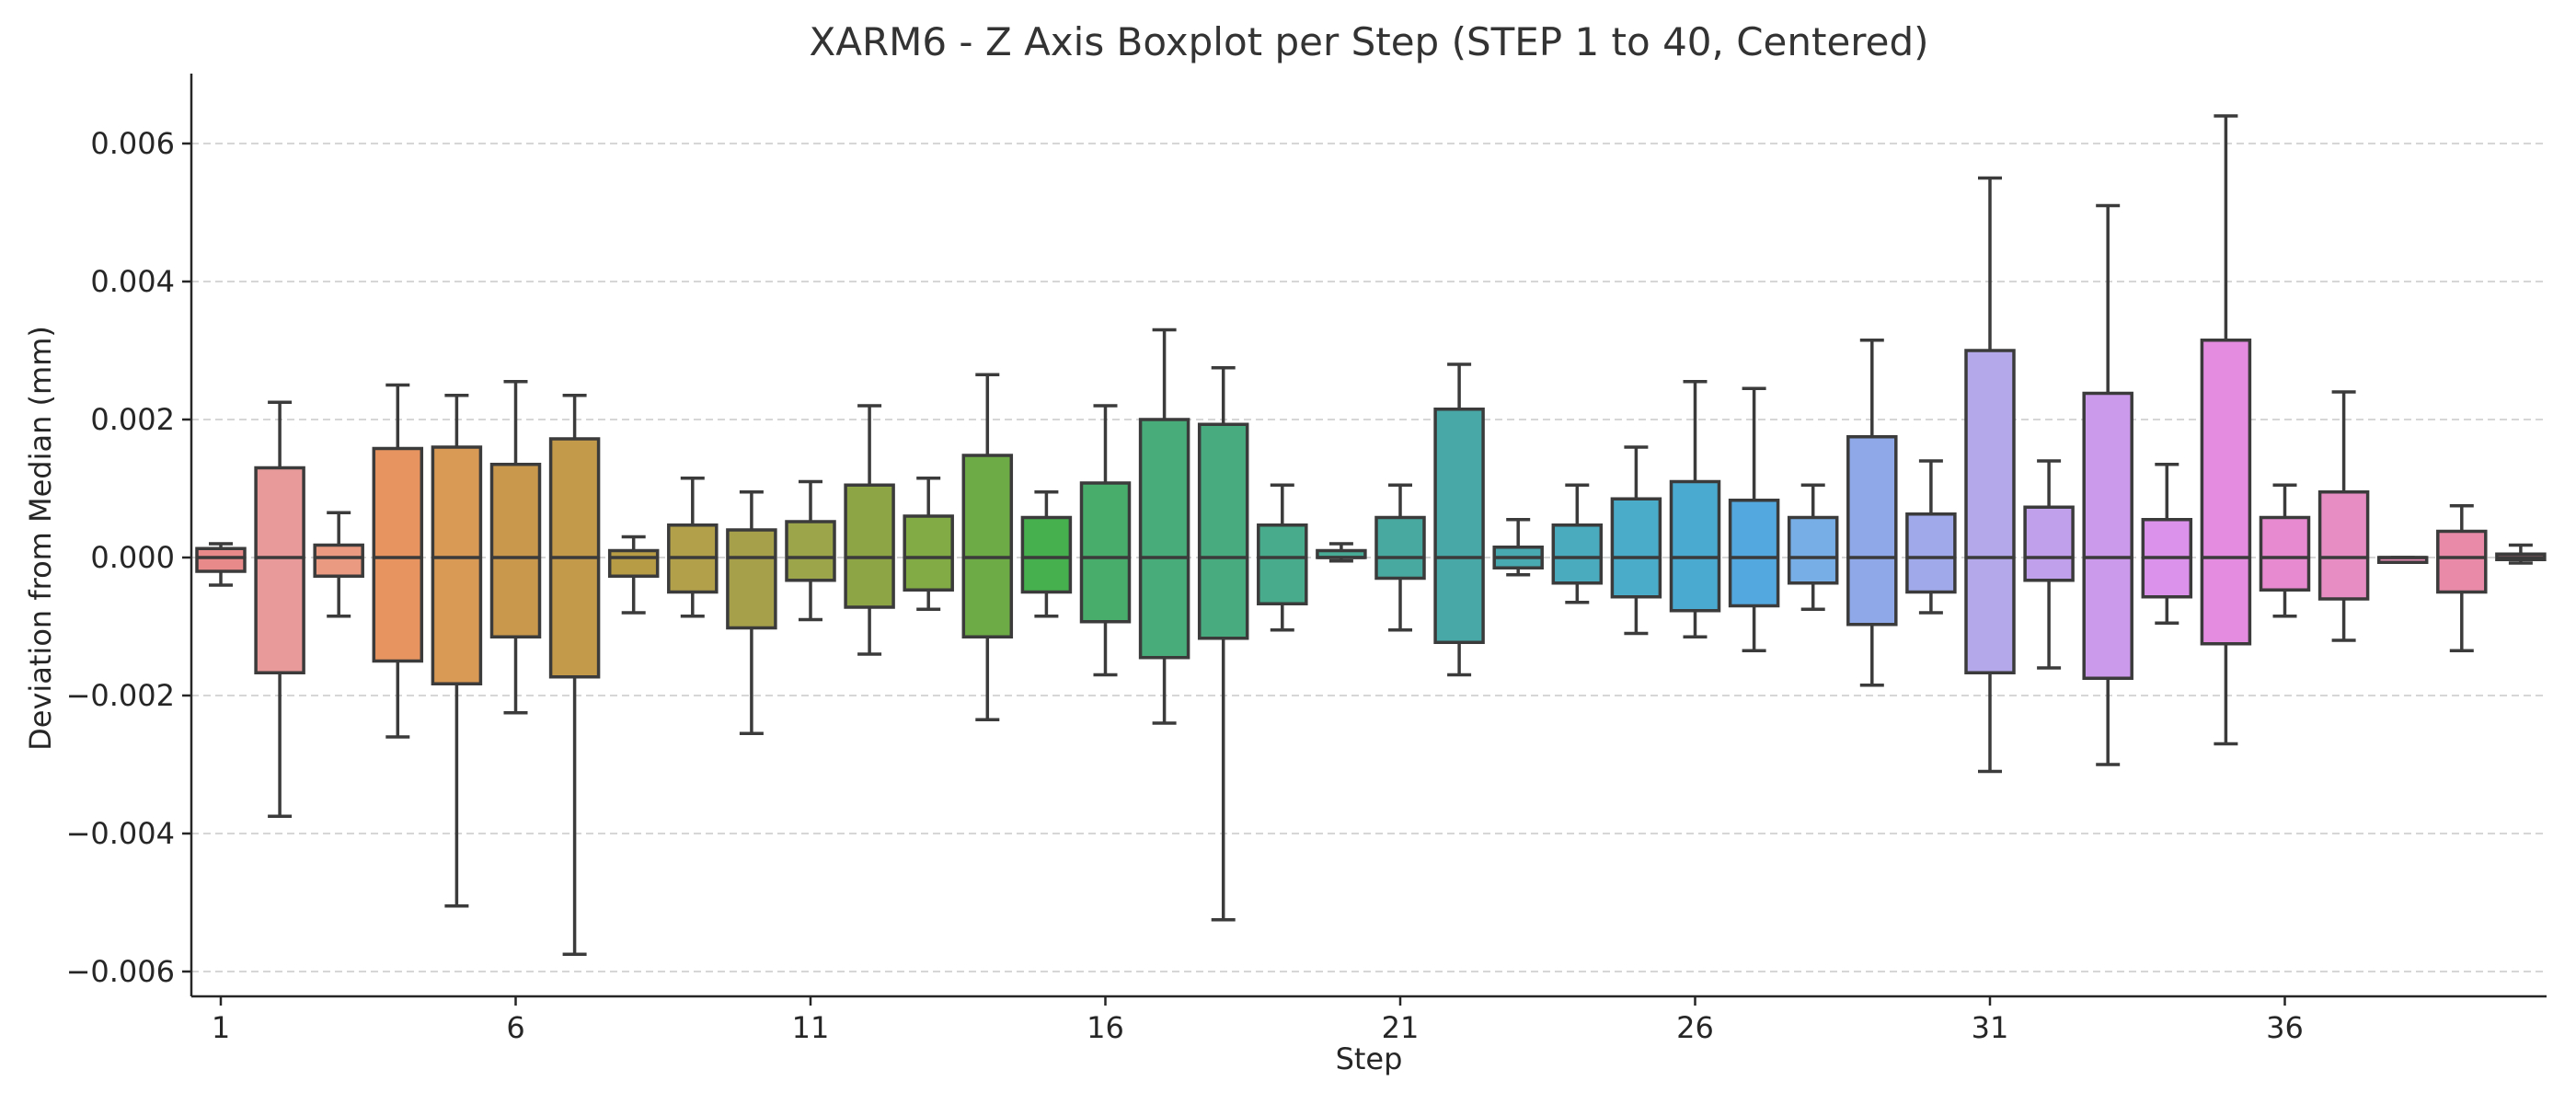  I want to click on x-tick-label: 21, so click(1401, 1027).